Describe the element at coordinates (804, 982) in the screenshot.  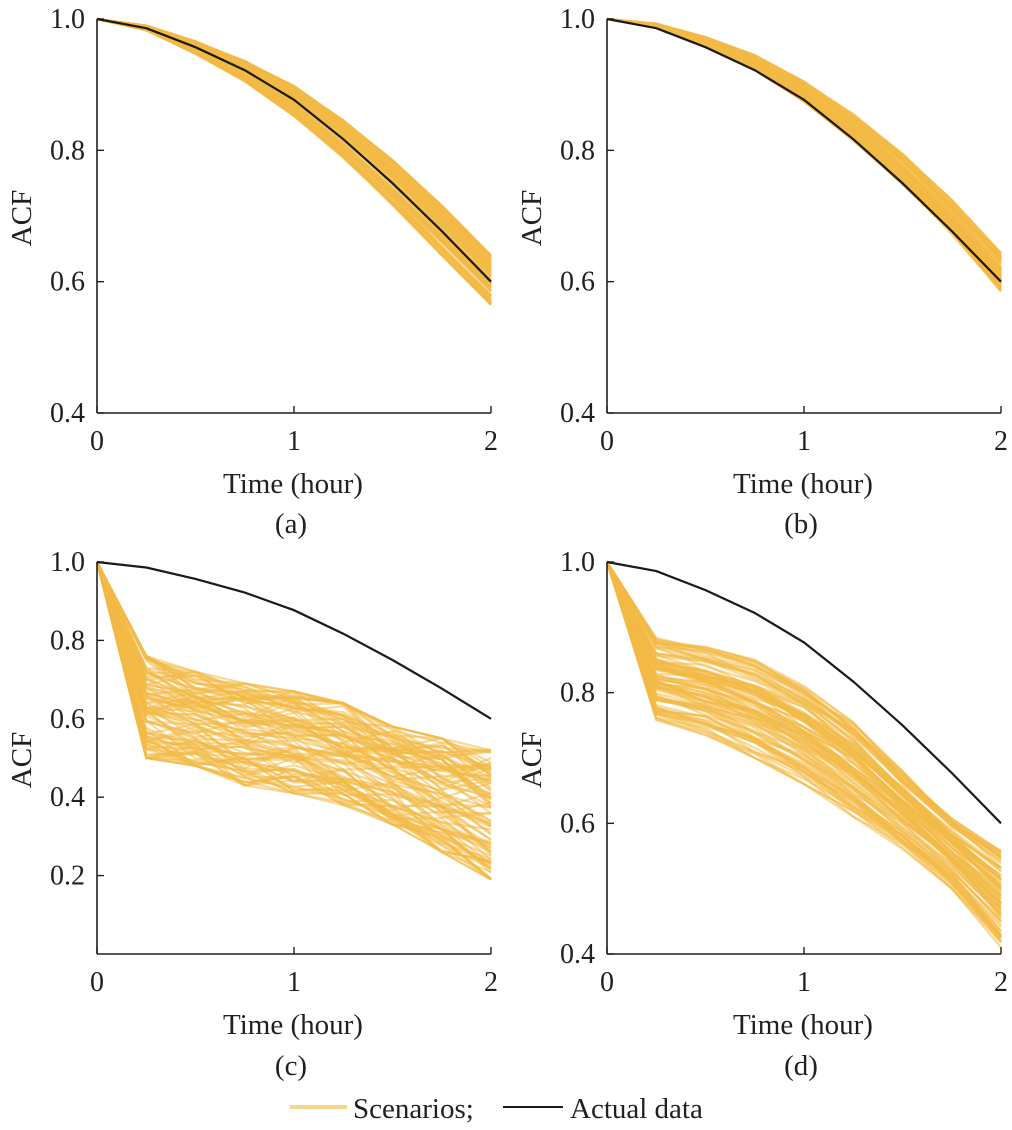
I see `x-tick-label: 1` at that location.